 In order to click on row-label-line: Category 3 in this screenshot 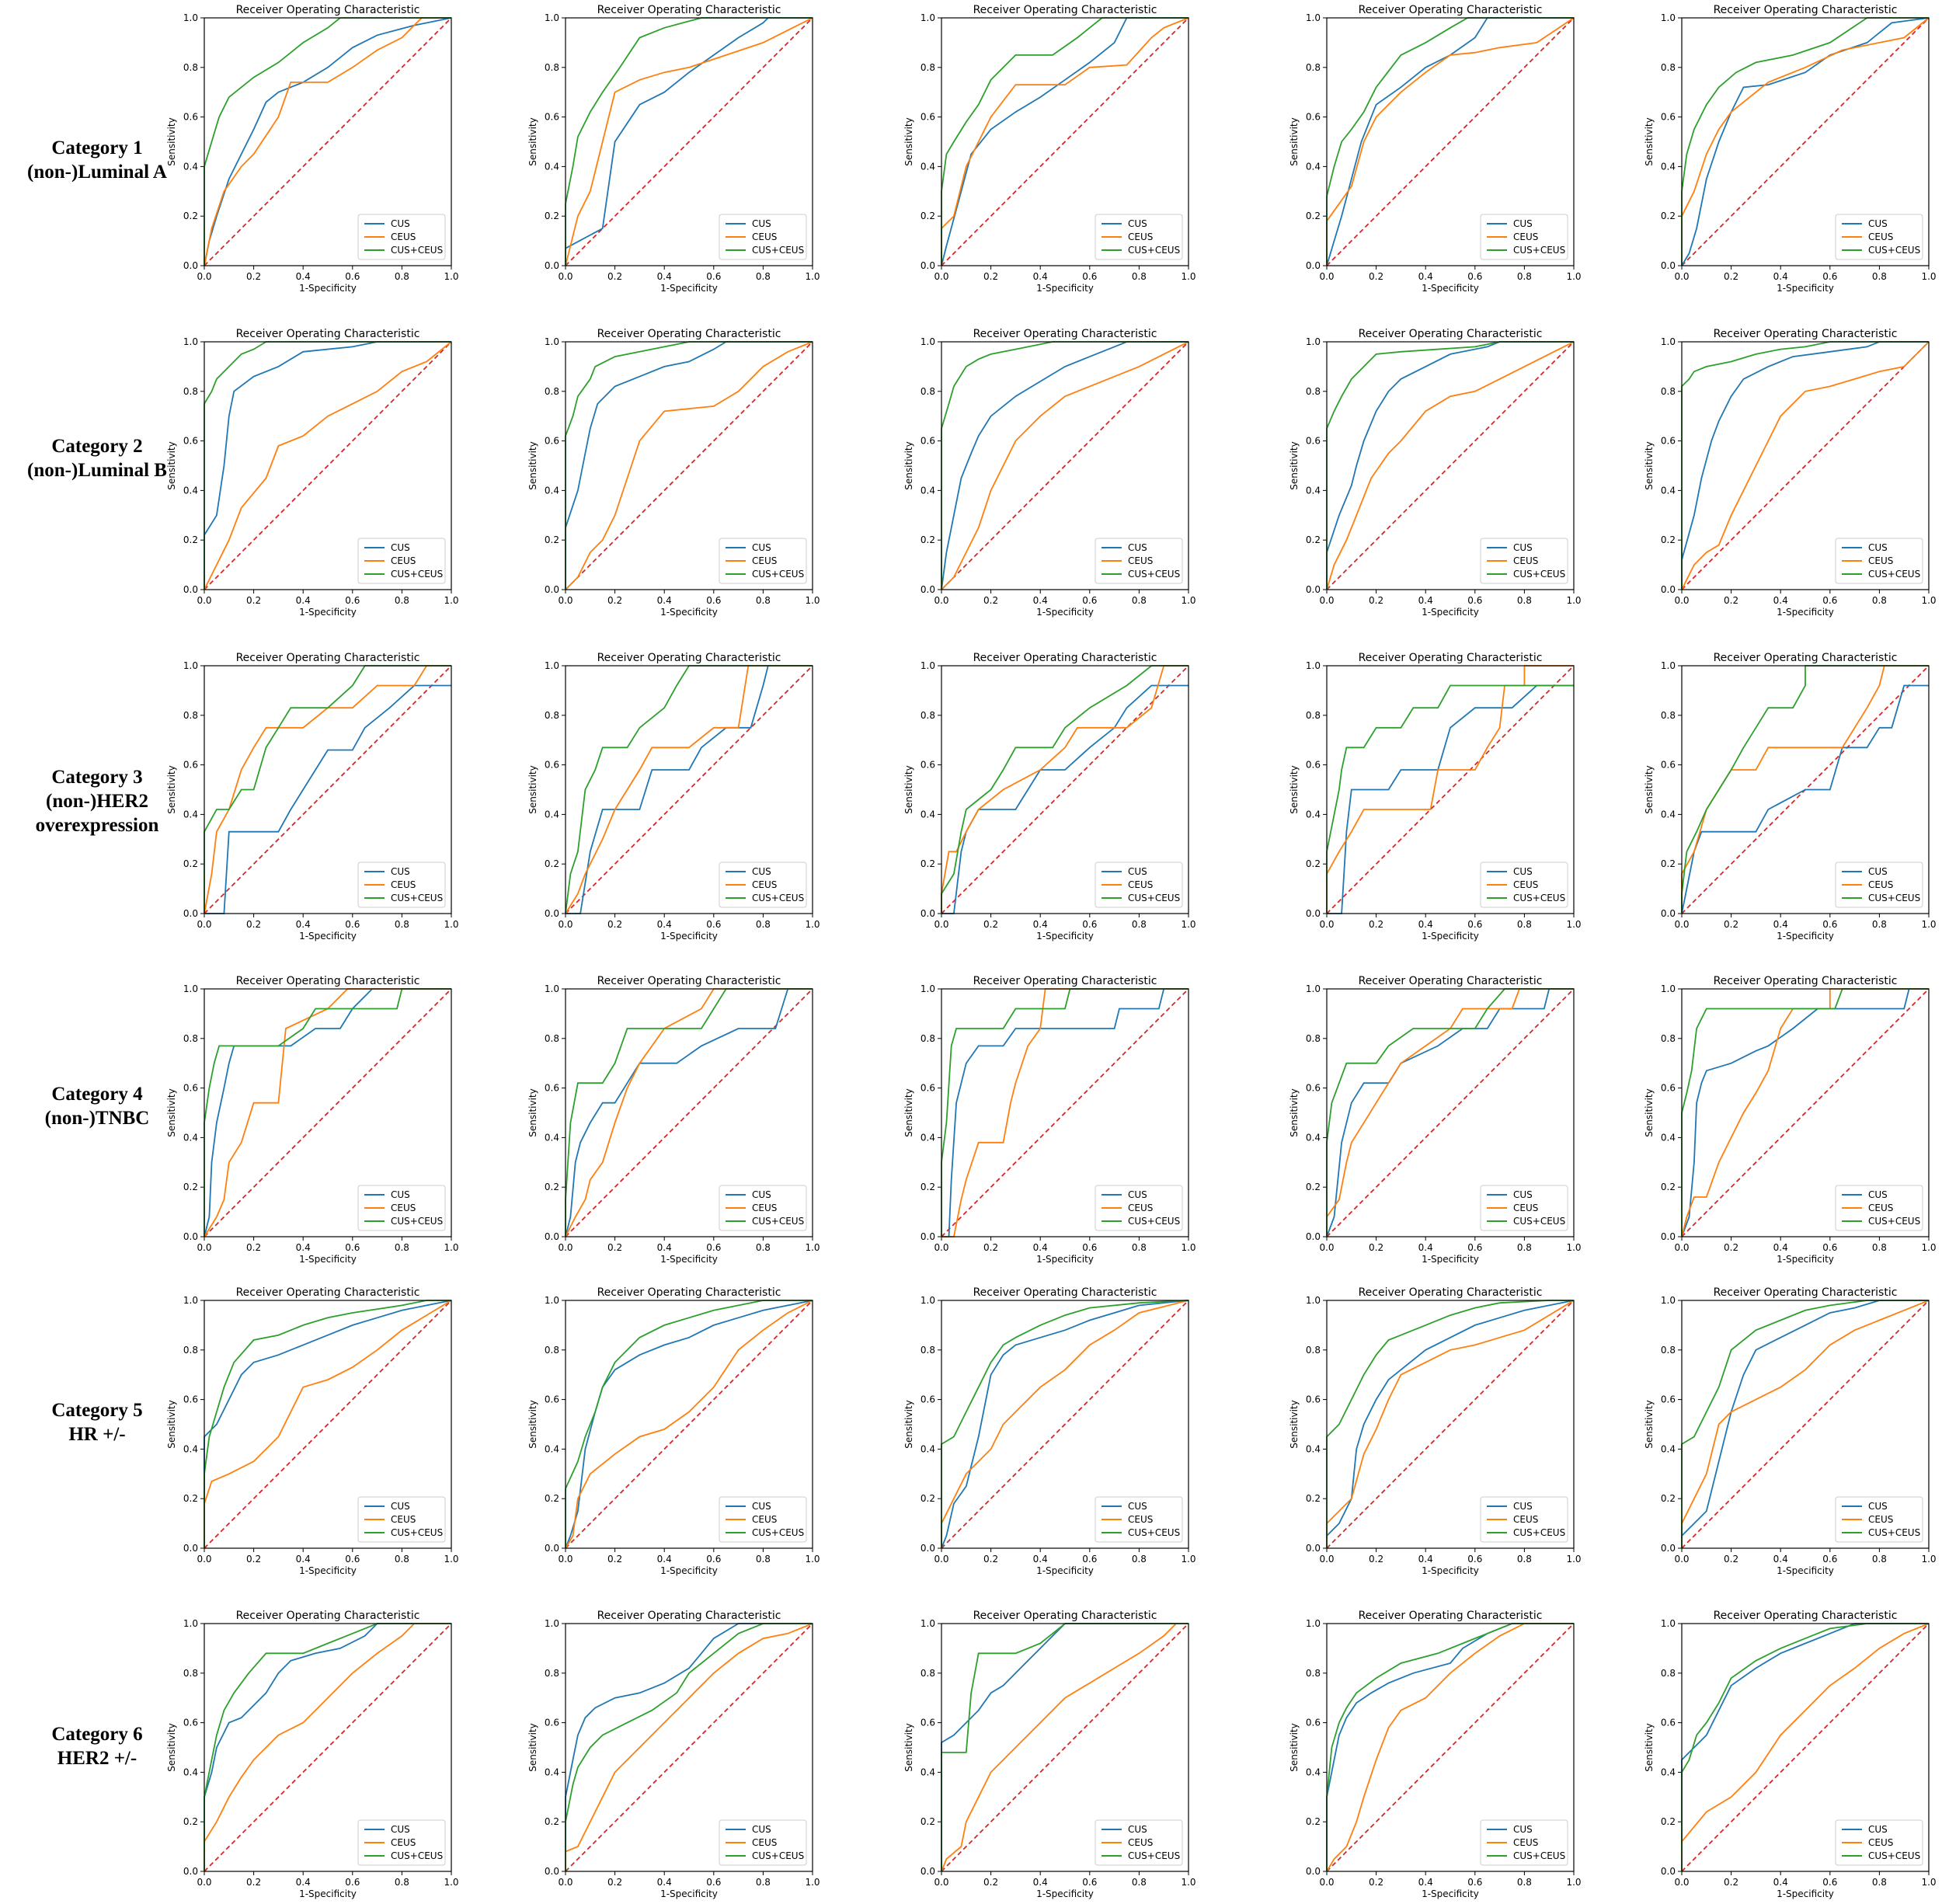, I will do `click(97, 777)`.